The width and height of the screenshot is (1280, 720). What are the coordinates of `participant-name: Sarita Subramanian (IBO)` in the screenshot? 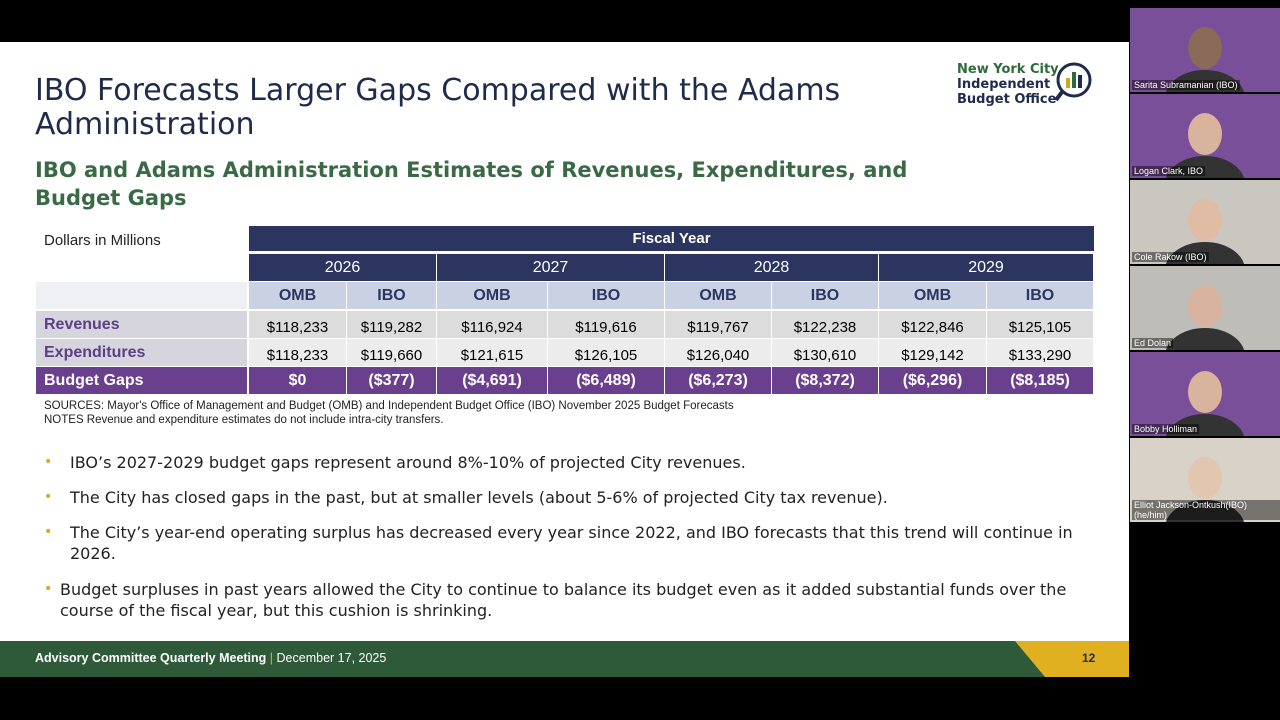 It's located at (1186, 85).